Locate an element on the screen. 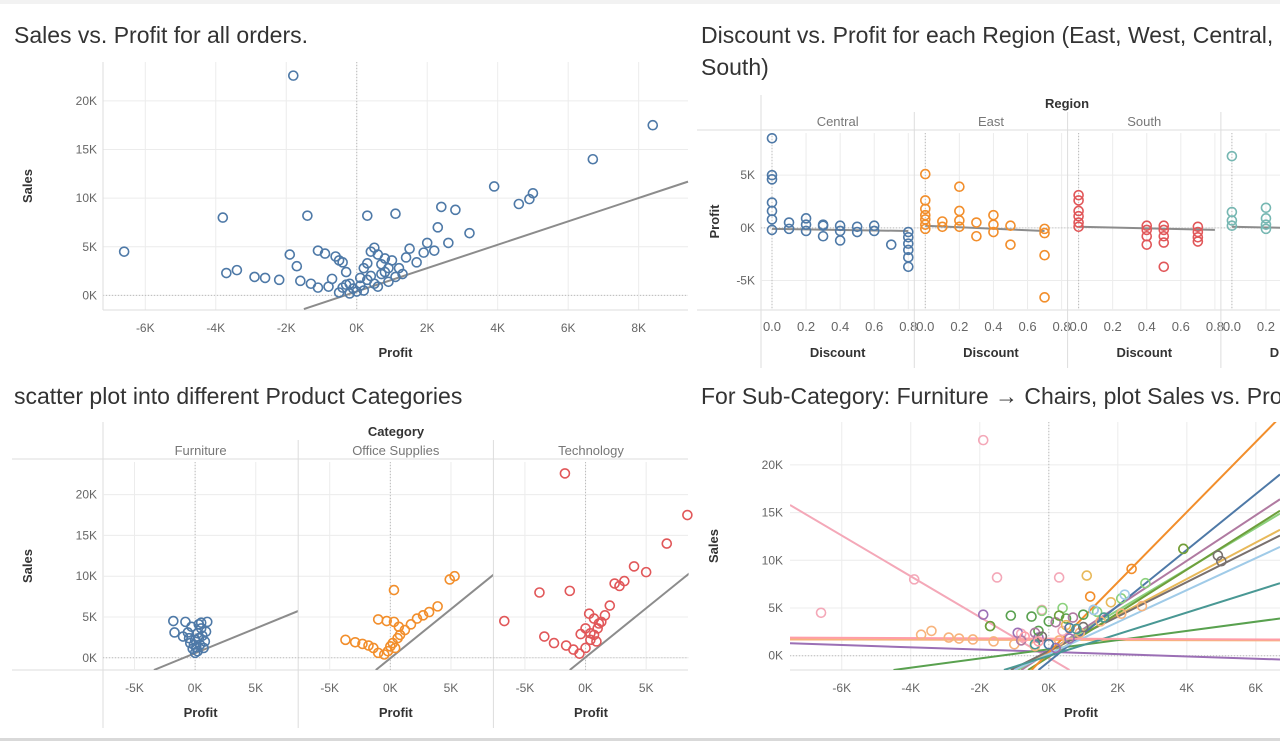 The height and width of the screenshot is (741, 1280). x-tick-label: -2K is located at coordinates (979, 688).